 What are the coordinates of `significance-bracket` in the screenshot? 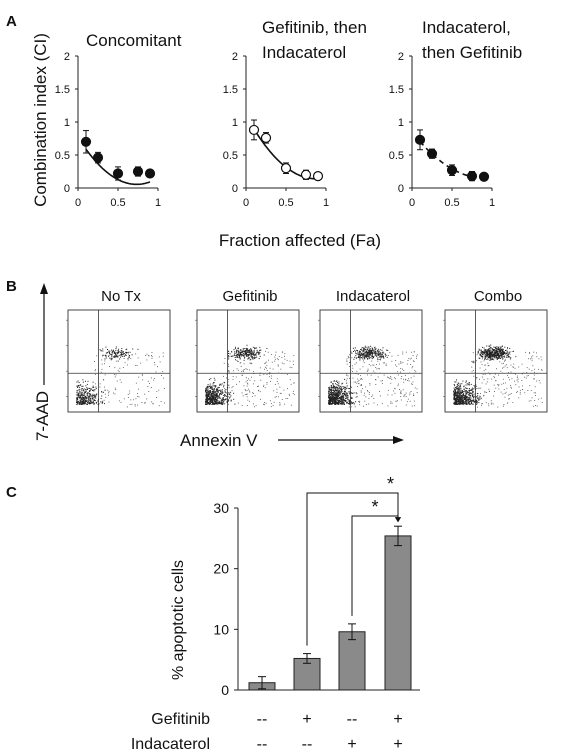 It's located at (352, 569).